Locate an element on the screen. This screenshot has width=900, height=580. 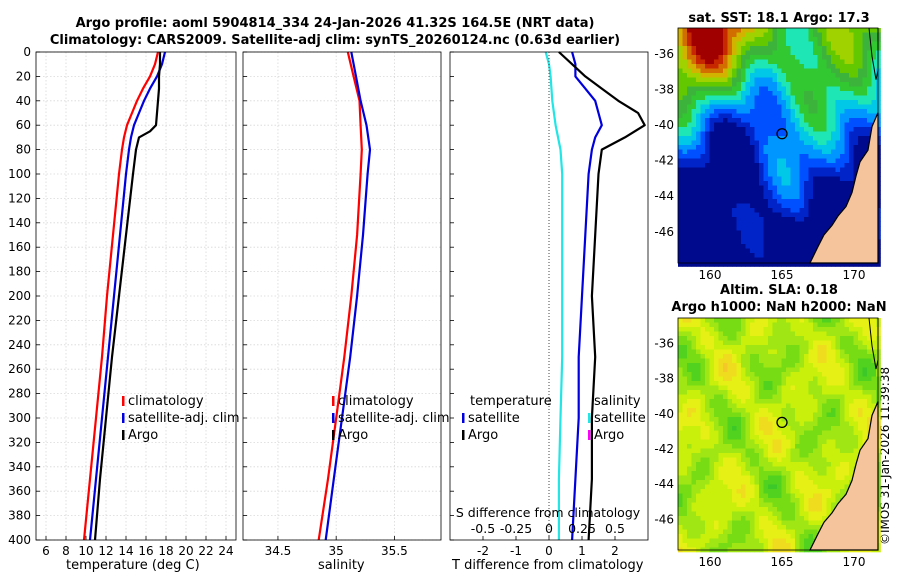
sst-map-float-marker is located at coordinates (782, 134).